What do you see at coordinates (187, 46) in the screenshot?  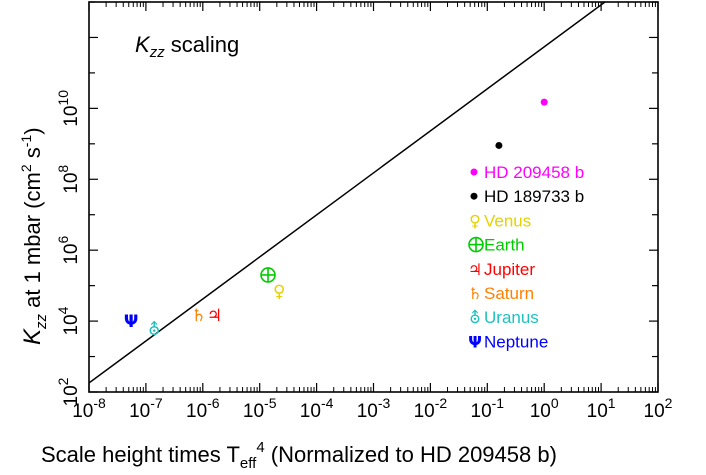 I see `chart-title: Kzz scaling` at bounding box center [187, 46].